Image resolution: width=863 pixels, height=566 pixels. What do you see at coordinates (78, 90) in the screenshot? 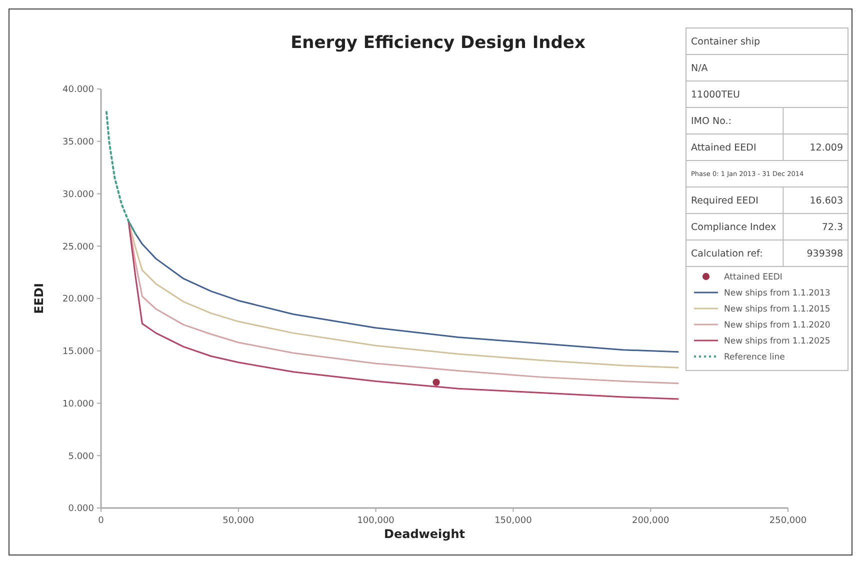
I see `y-tick-label: 40.000` at bounding box center [78, 90].